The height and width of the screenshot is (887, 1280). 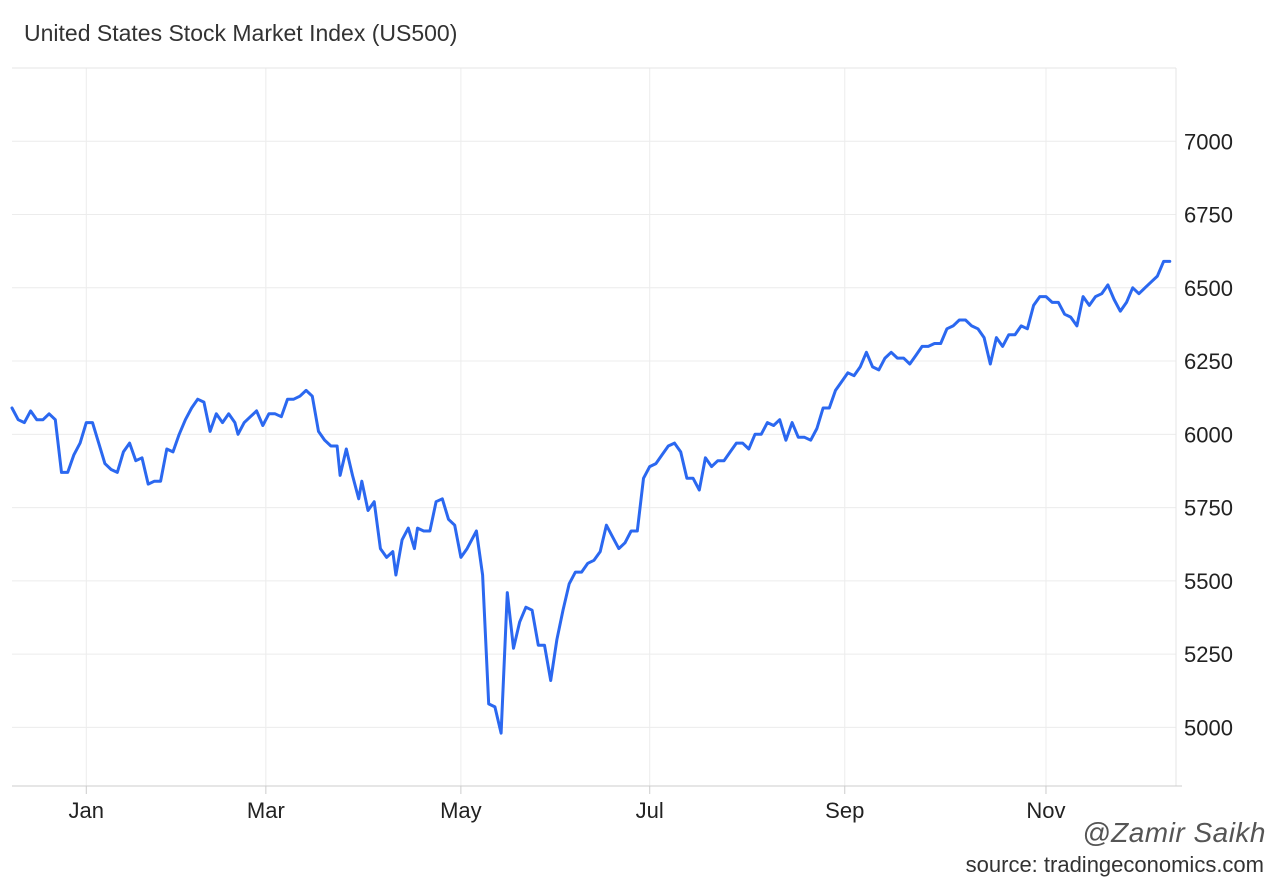 What do you see at coordinates (1208, 141) in the screenshot?
I see `y-tick-label: 7000` at bounding box center [1208, 141].